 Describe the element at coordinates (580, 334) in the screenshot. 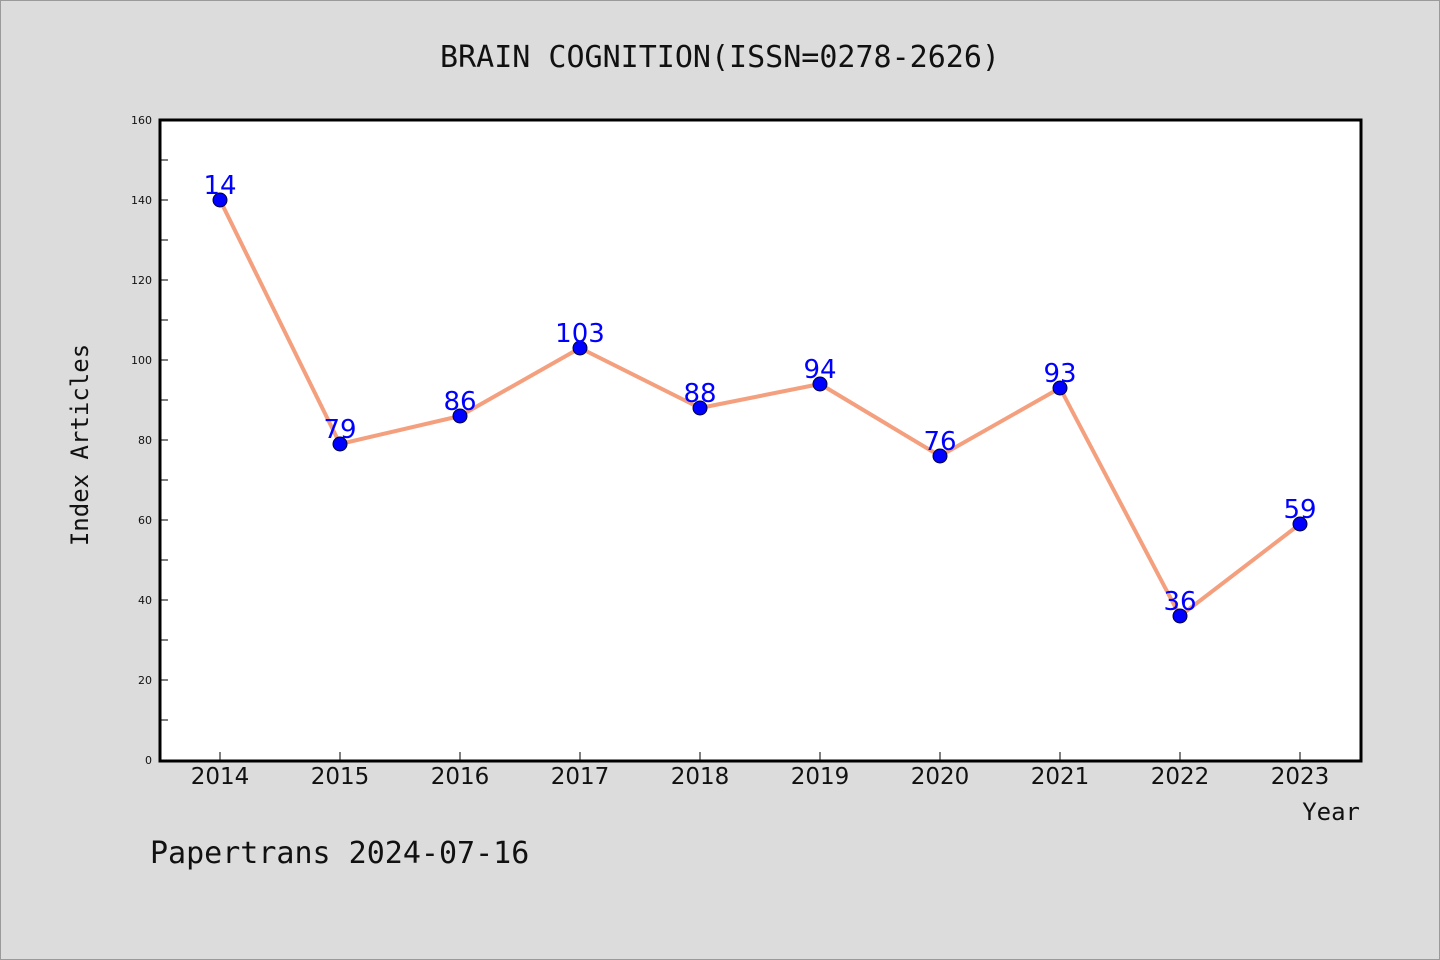

I see `data-label: 103` at that location.